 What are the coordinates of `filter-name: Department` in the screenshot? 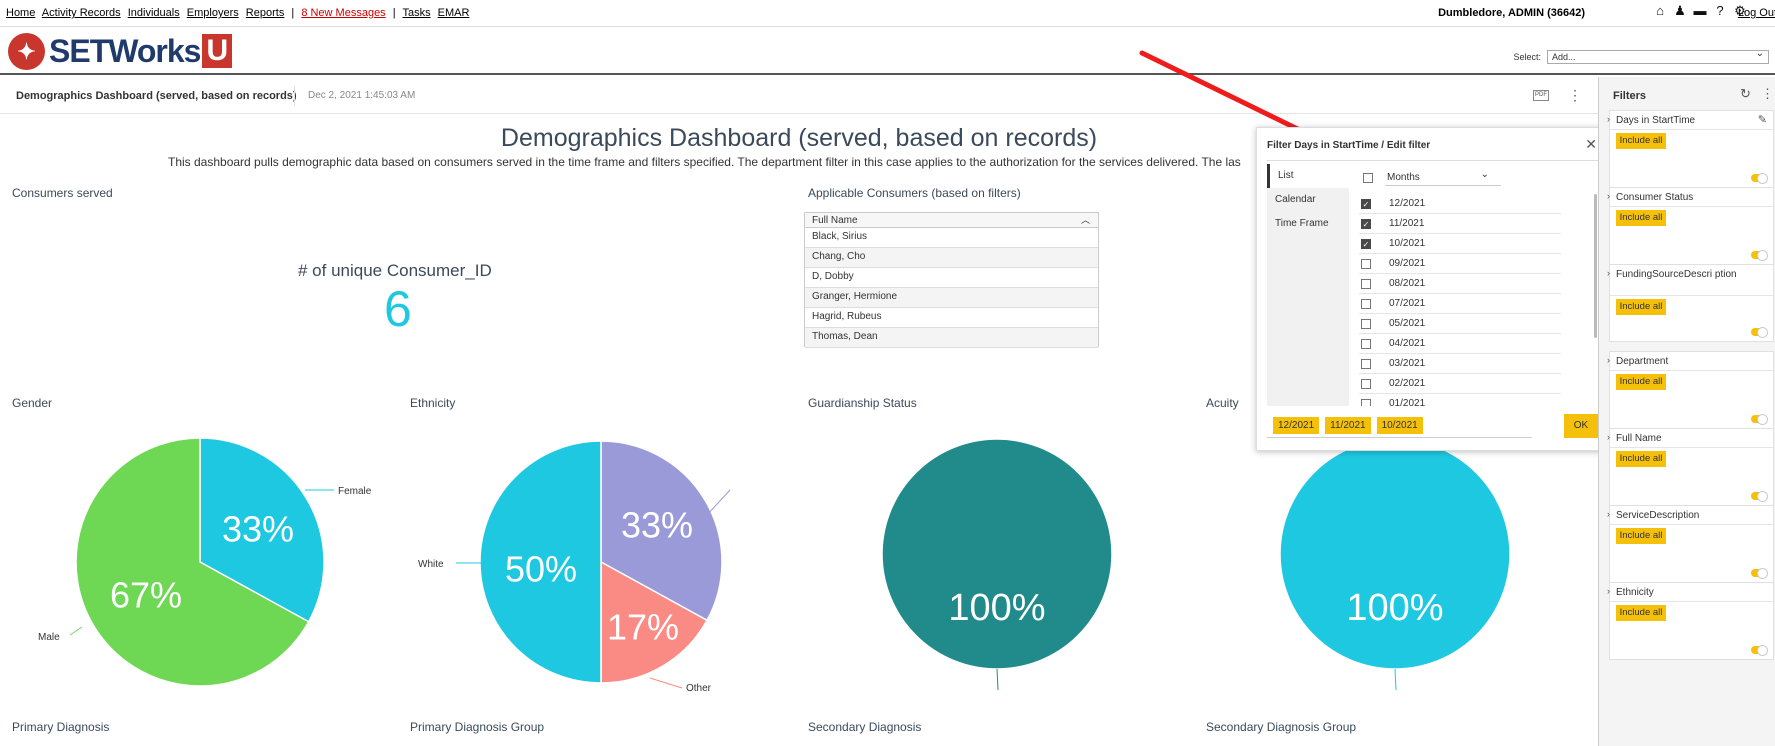 It's located at (1642, 361).